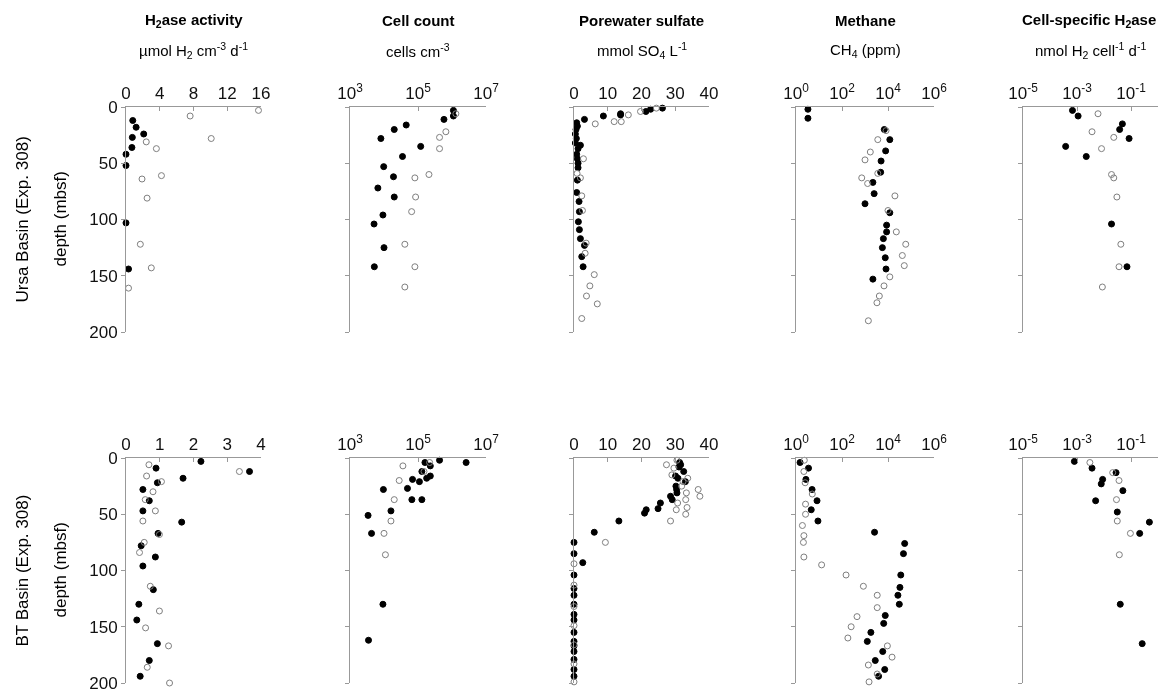  Describe the element at coordinates (160, 445) in the screenshot. I see `x-tick-label: 1` at that location.